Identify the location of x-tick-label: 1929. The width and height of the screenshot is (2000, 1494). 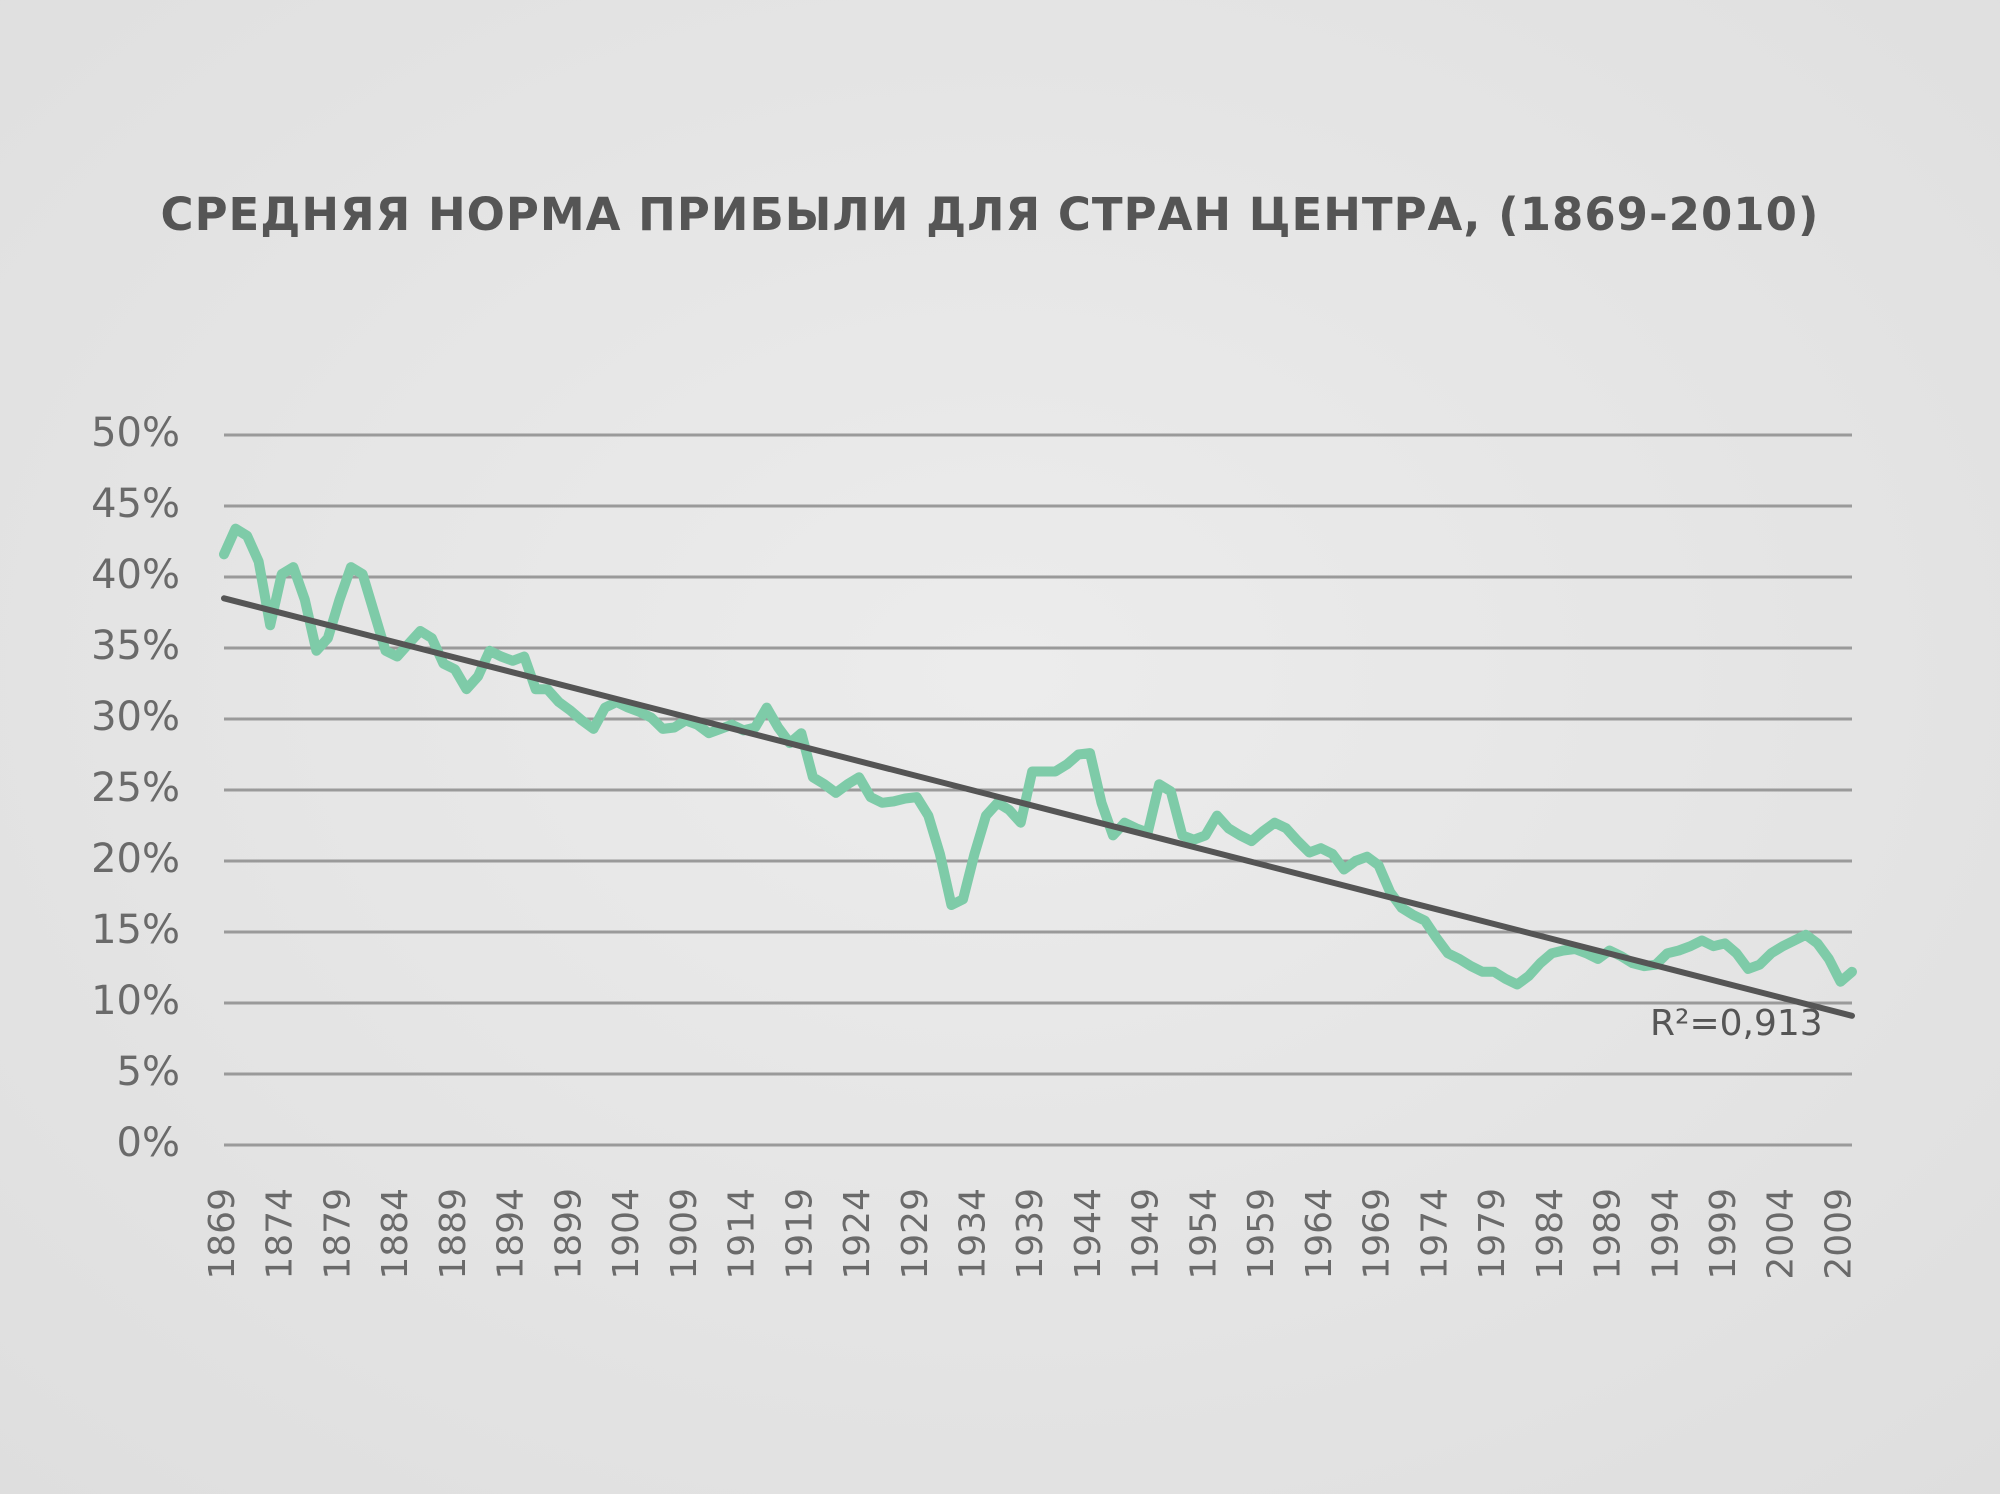
(915, 1234).